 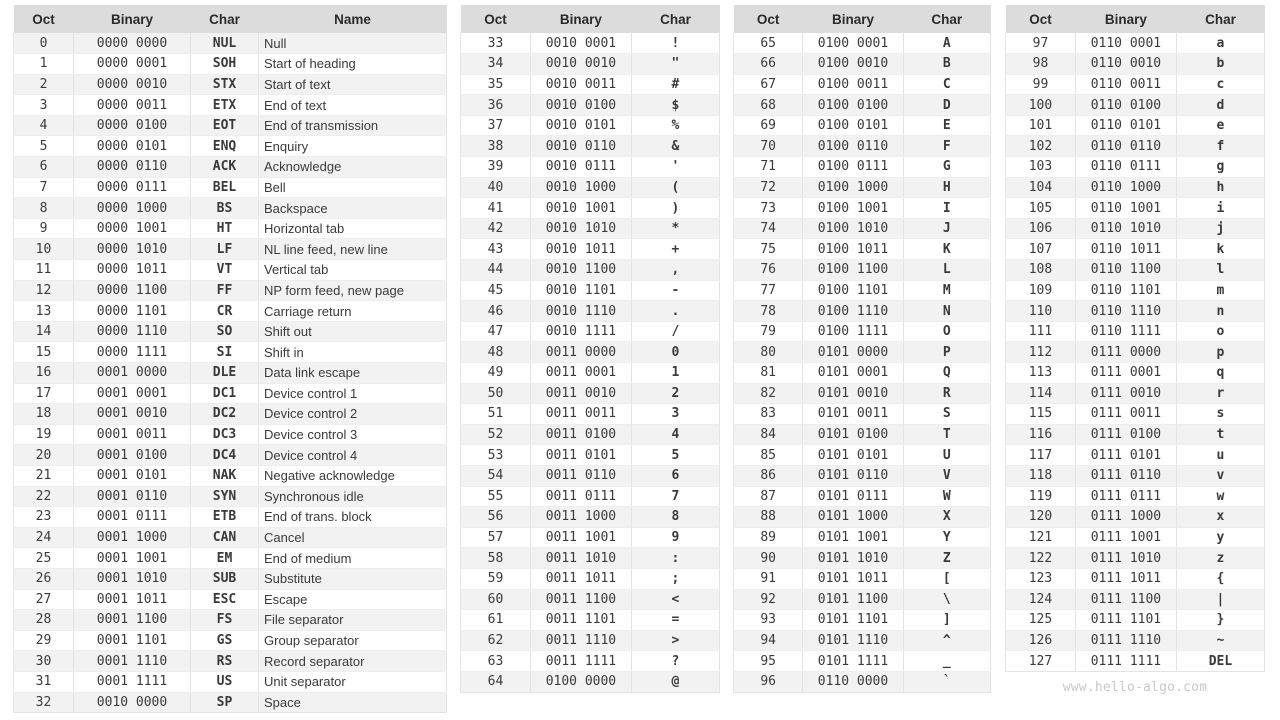 What do you see at coordinates (1135, 332) in the screenshot?
I see `table-row: 111 0110 1111 o` at bounding box center [1135, 332].